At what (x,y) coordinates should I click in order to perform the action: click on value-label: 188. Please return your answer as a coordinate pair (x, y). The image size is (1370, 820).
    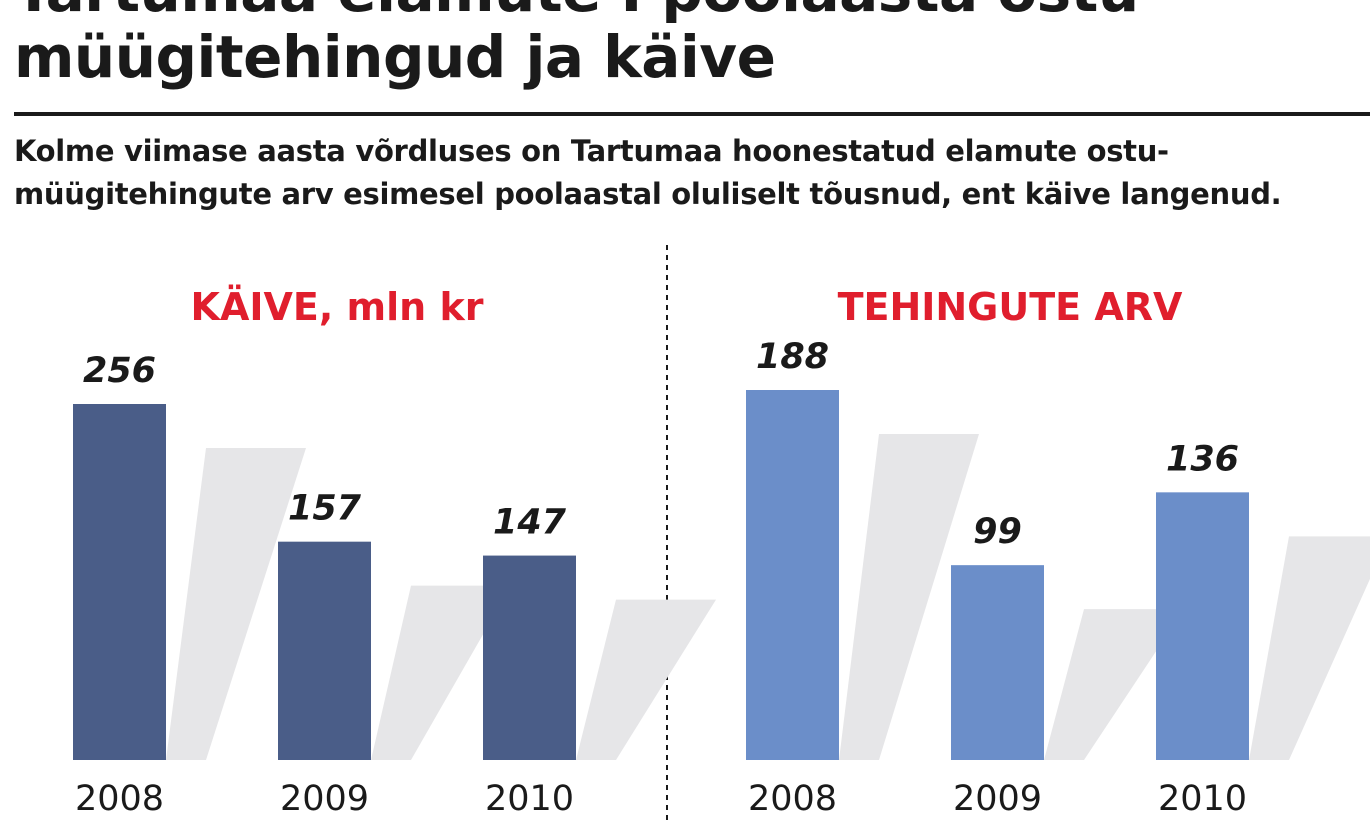
    Looking at the image, I should click on (792, 357).